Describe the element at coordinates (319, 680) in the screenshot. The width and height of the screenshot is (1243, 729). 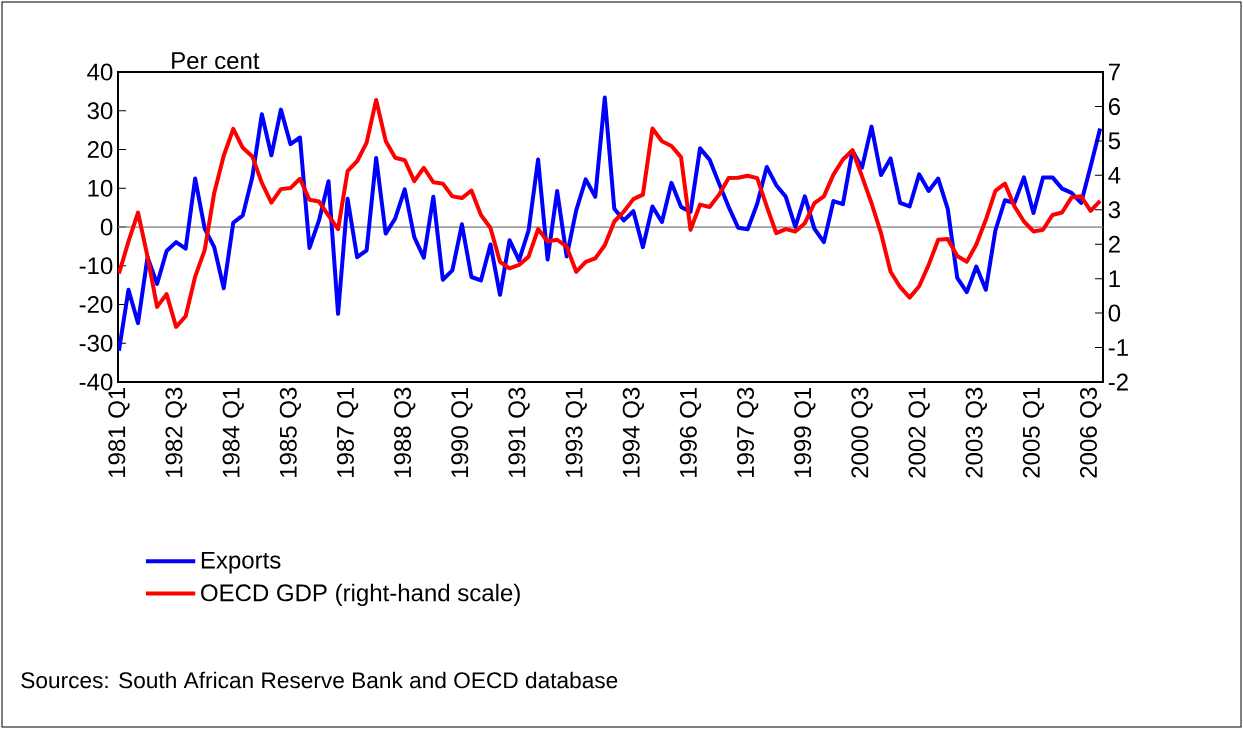
I see `source-note: Sources: South African Reserve Bank and OECD database` at that location.